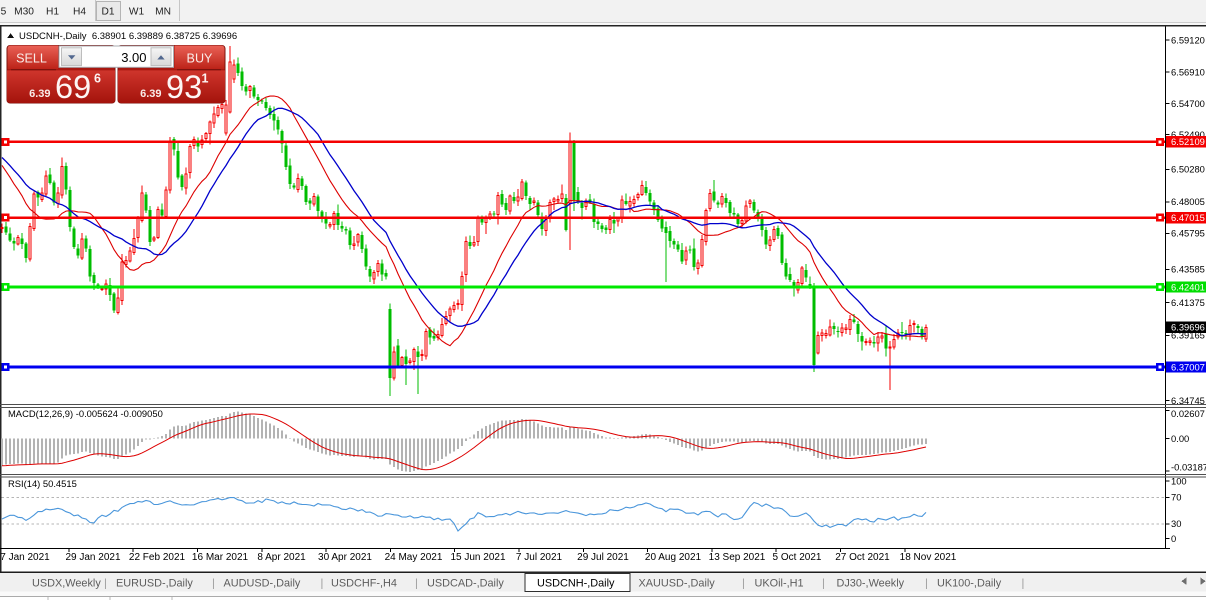  Describe the element at coordinates (603, 557) in the screenshot. I see `svg-text: 29 Jul 2021` at that location.